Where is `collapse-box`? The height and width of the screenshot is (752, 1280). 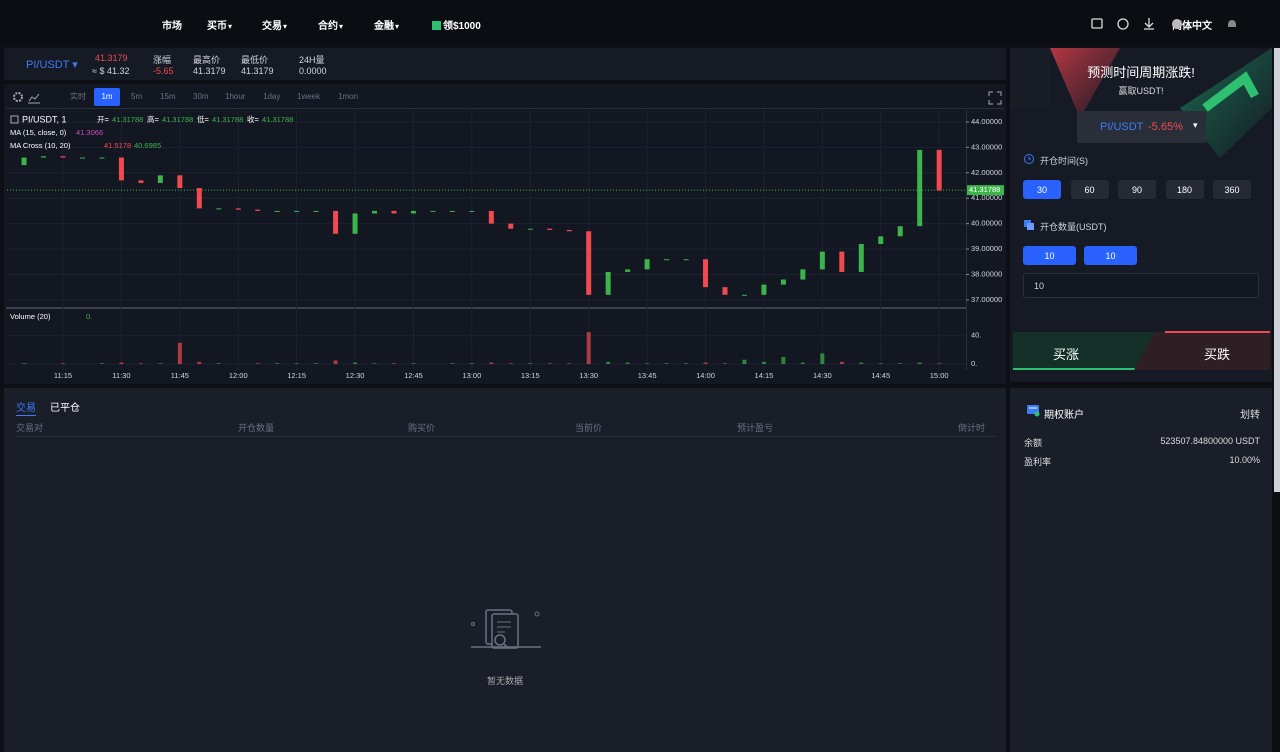 collapse-box is located at coordinates (14, 119).